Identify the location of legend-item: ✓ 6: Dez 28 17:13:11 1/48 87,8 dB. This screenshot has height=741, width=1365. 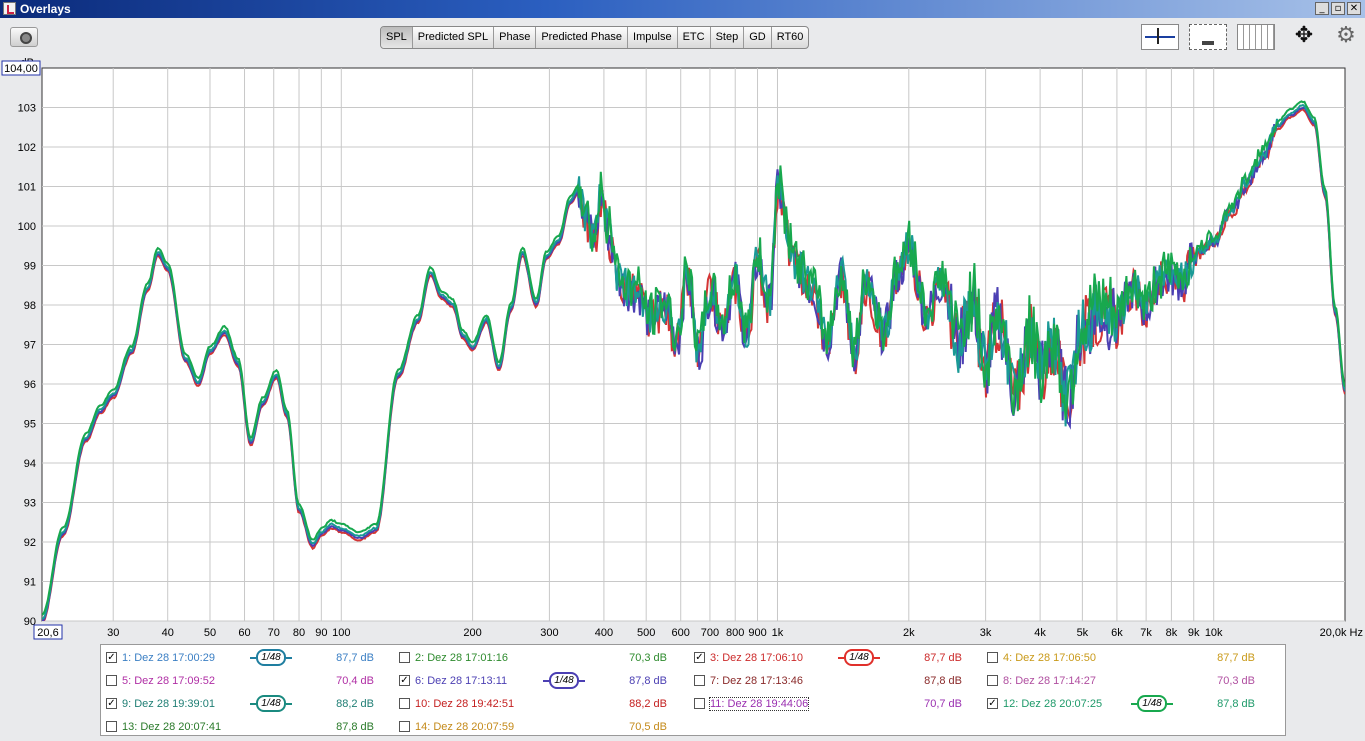
(539, 682).